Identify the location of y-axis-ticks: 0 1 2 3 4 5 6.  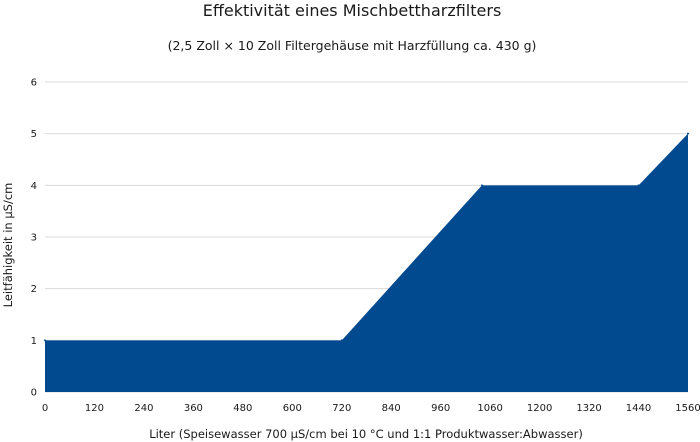
(34, 238).